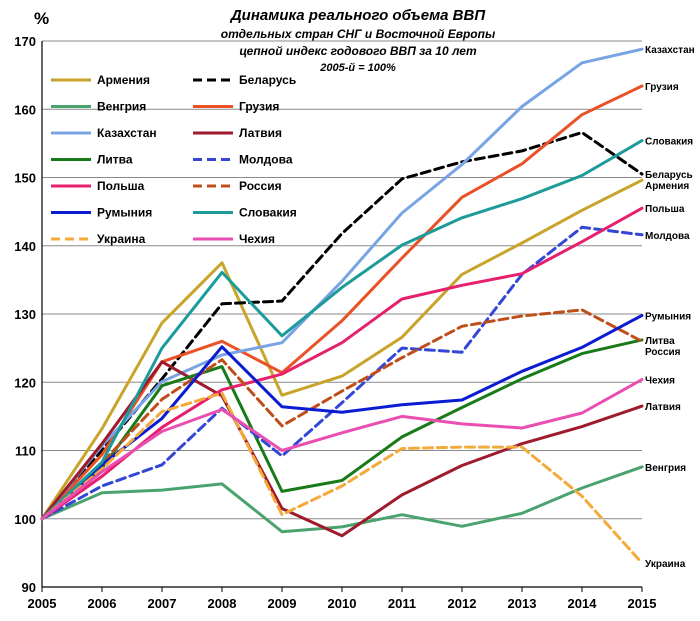  I want to click on legend-entry: Польша, so click(121, 186).